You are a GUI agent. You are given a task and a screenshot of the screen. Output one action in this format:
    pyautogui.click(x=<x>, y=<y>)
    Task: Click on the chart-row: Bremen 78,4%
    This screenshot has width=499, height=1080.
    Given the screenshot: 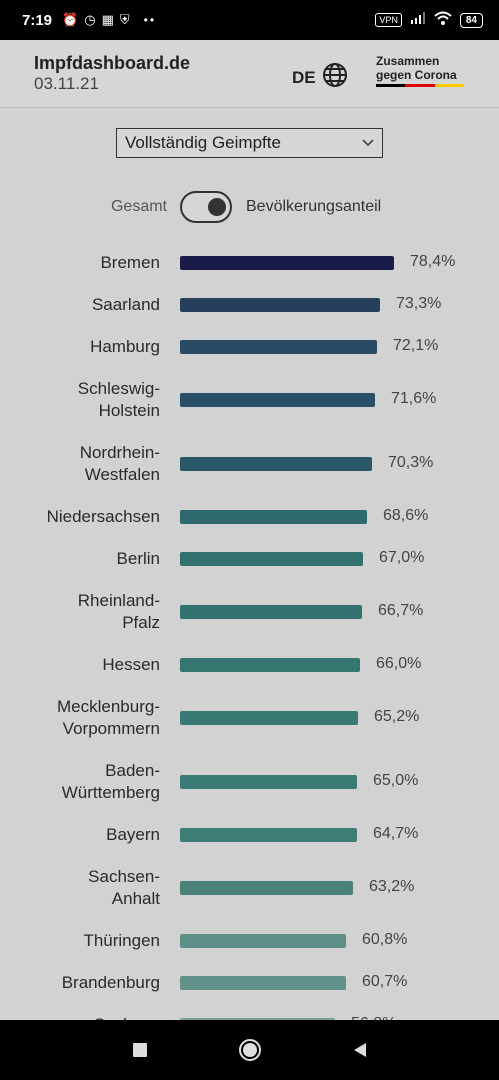 What is the action you would take?
    pyautogui.click(x=249, y=263)
    